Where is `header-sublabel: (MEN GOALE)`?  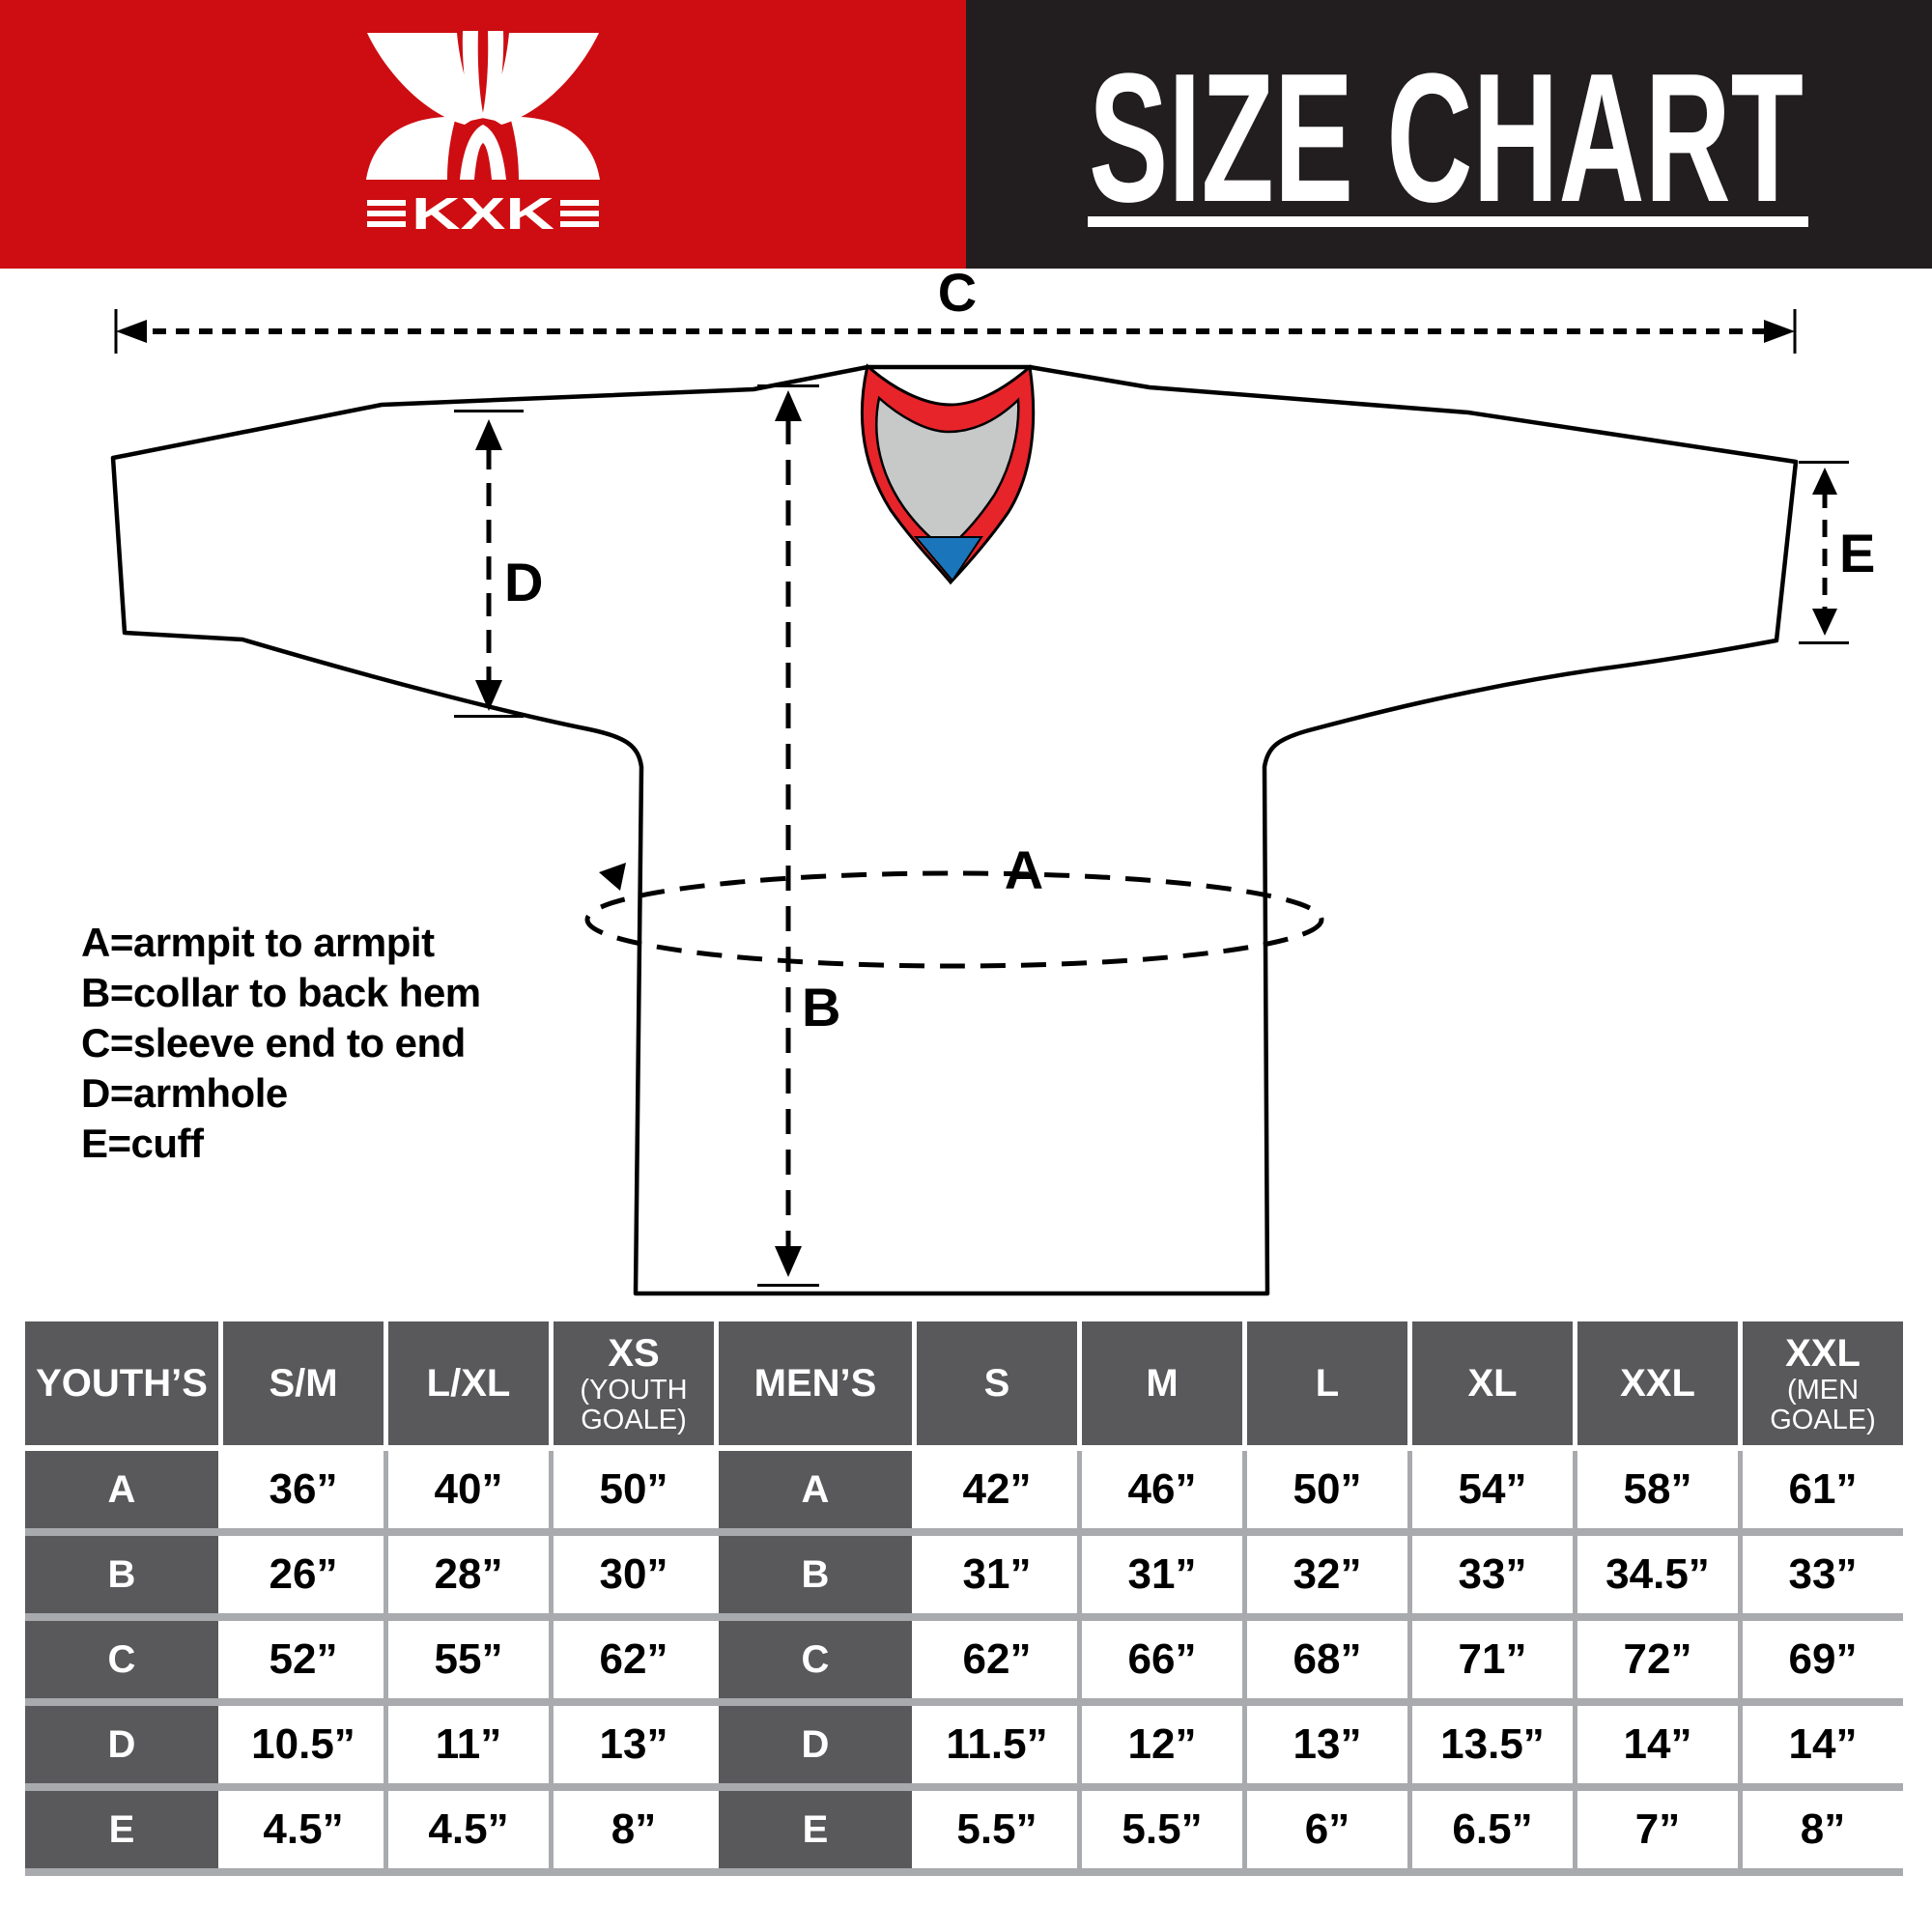
header-sublabel: (MEN GOALE) is located at coordinates (1823, 1404).